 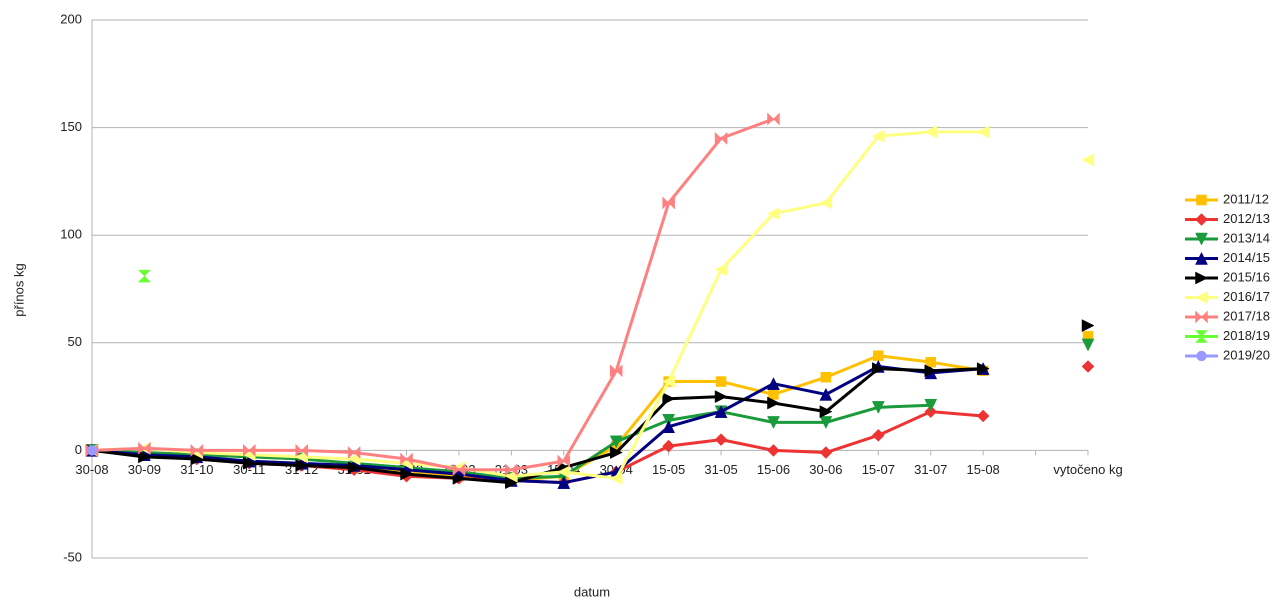 What do you see at coordinates (773, 469) in the screenshot?
I see `x-tick-label: 15-06` at bounding box center [773, 469].